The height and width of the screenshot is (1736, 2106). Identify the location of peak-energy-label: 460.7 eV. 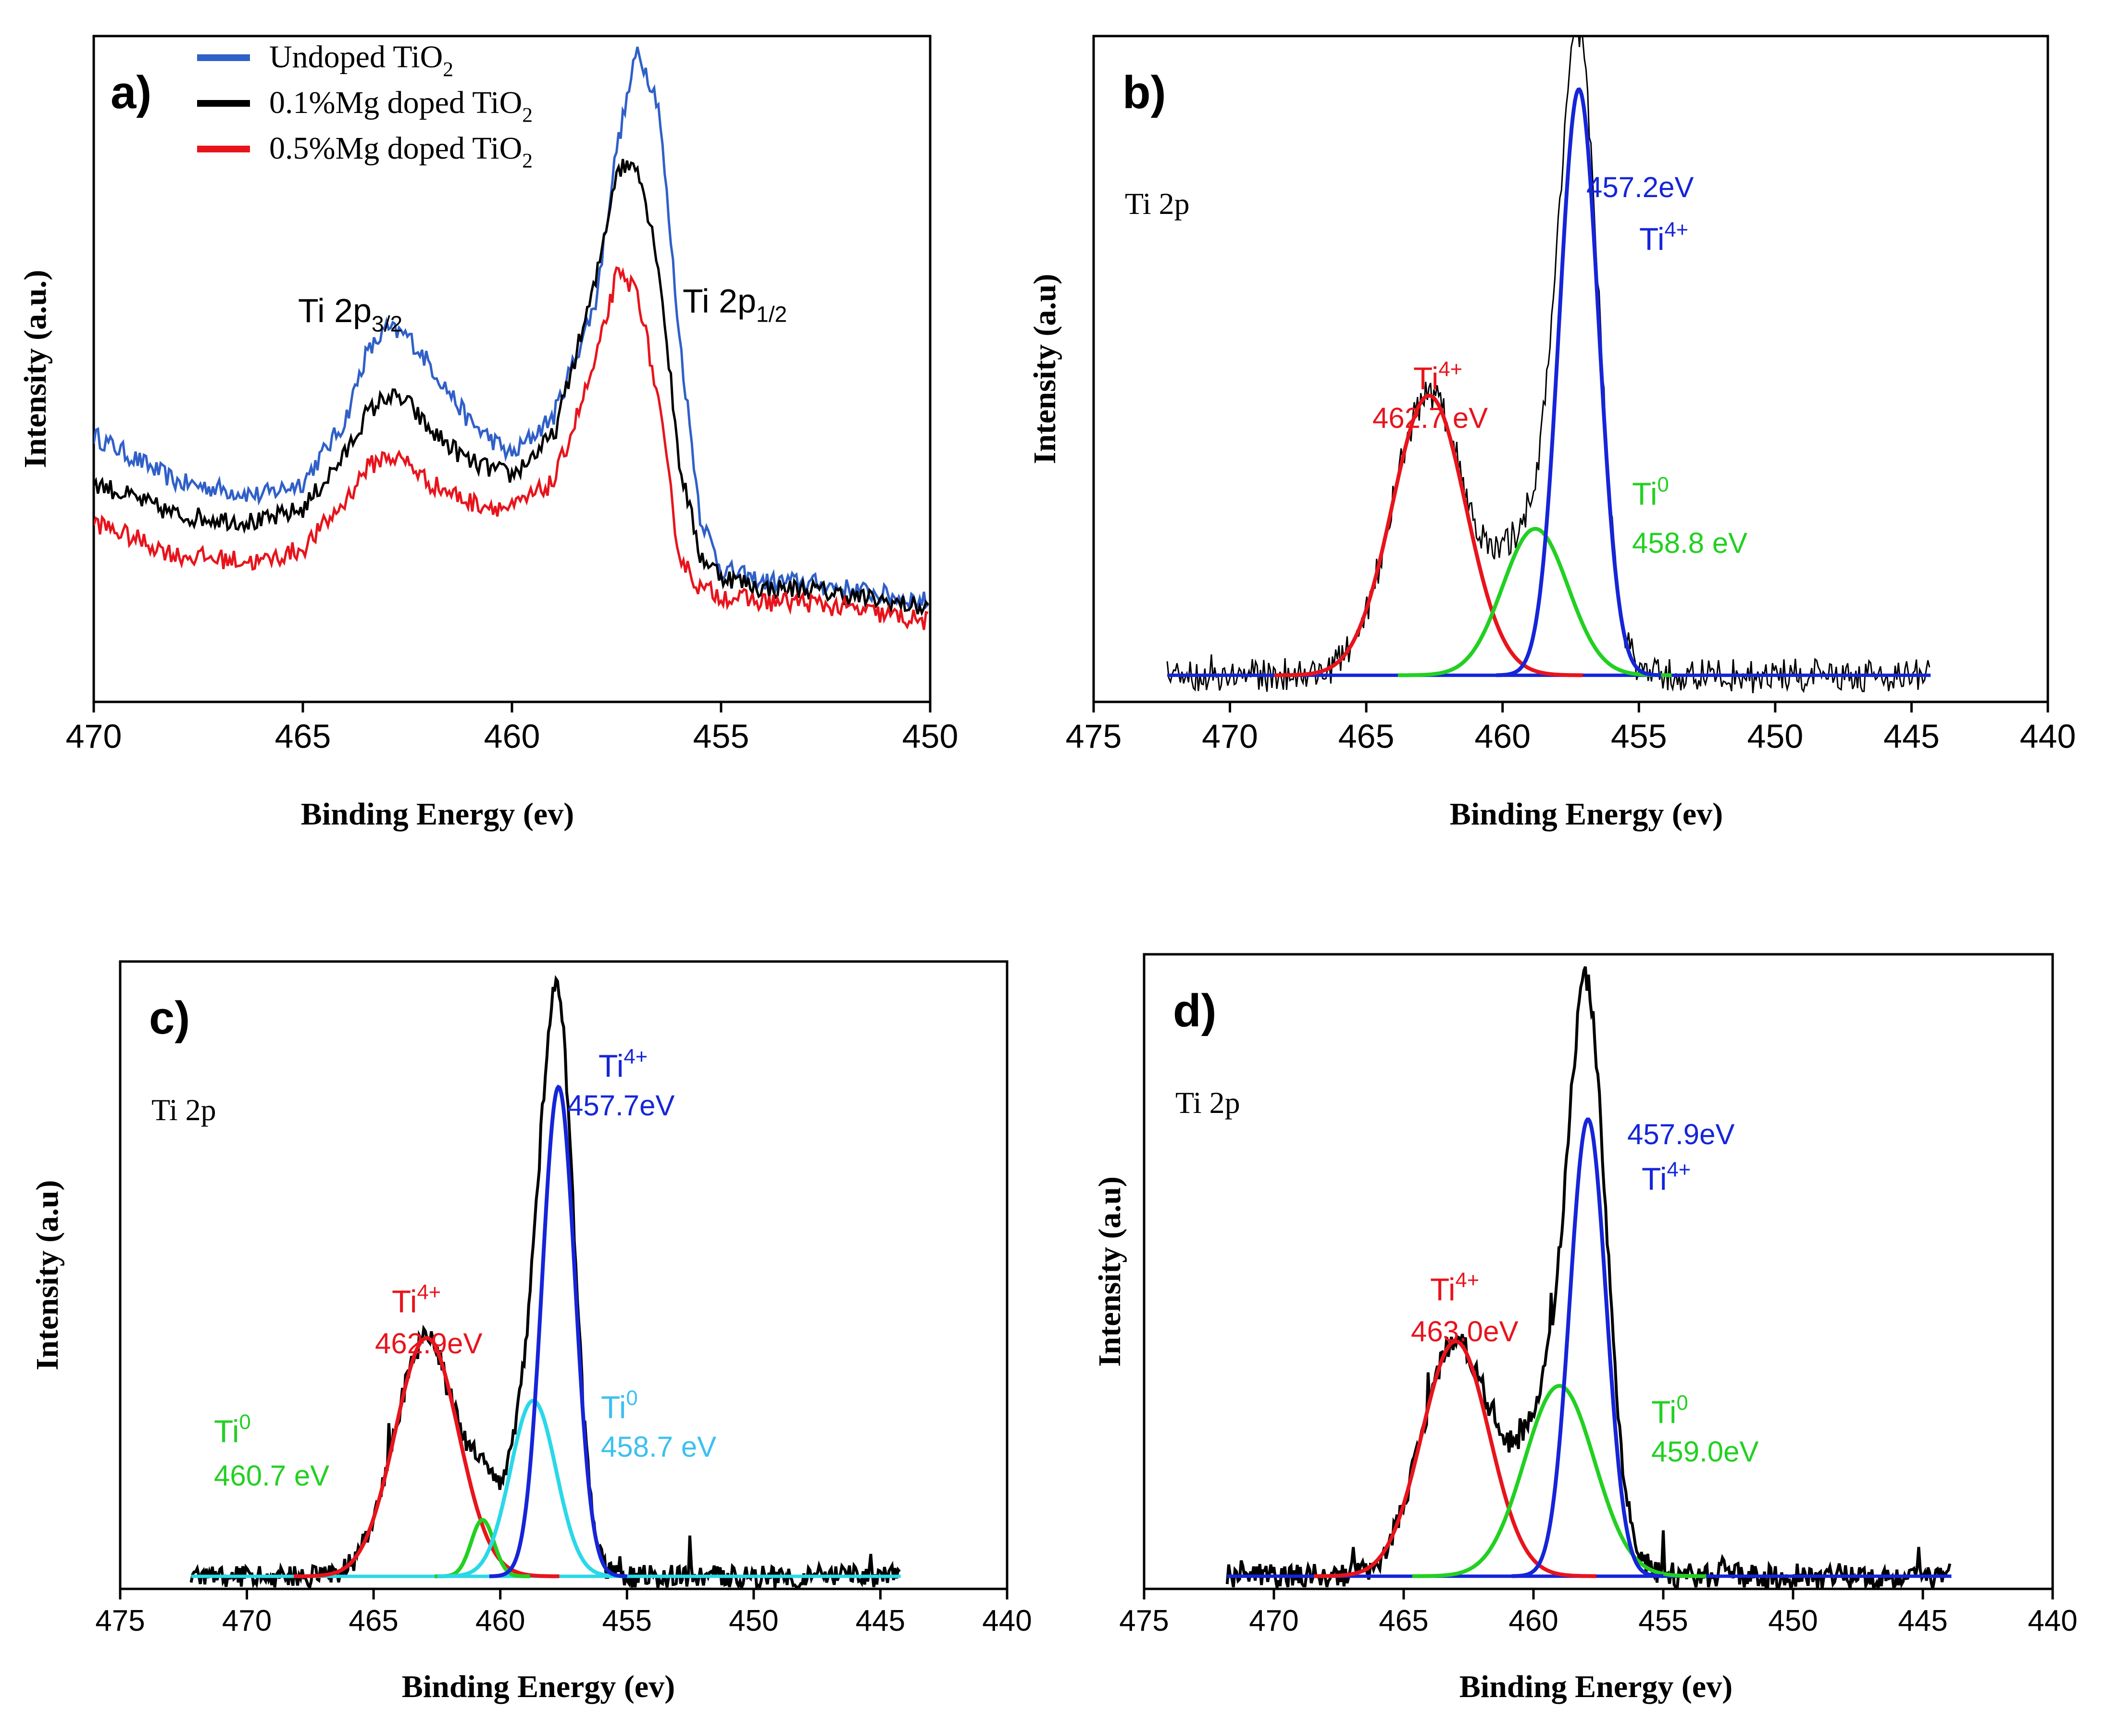
(271, 1476).